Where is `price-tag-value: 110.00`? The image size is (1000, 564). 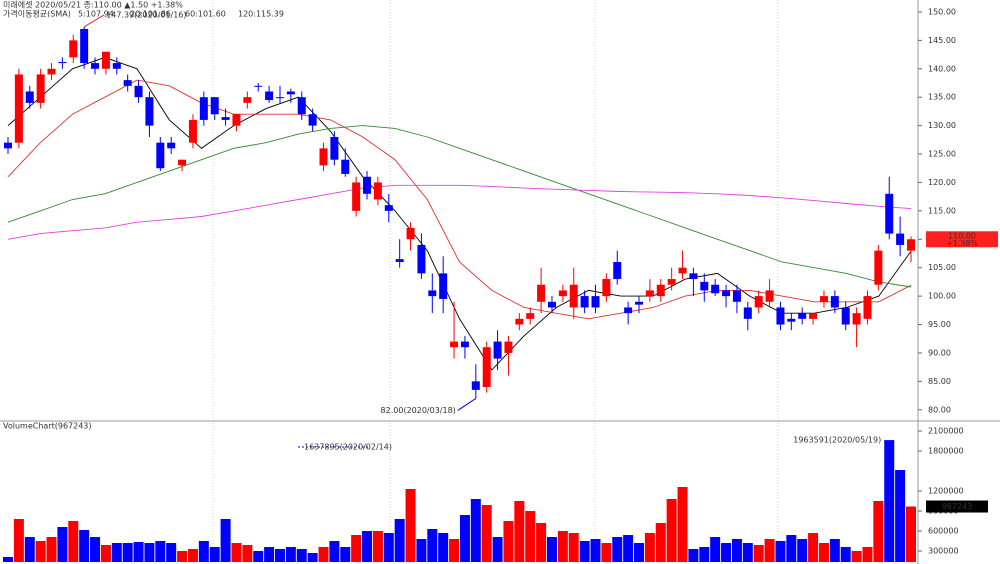 price-tag-value: 110.00 is located at coordinates (962, 235).